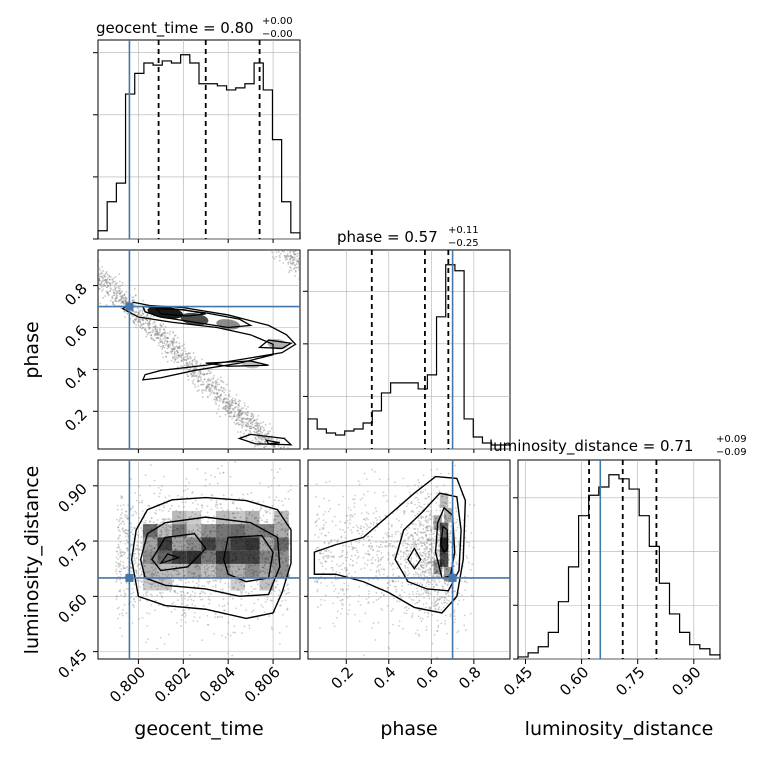  What do you see at coordinates (252, 531) in the screenshot?
I see `density-cell` at bounding box center [252, 531].